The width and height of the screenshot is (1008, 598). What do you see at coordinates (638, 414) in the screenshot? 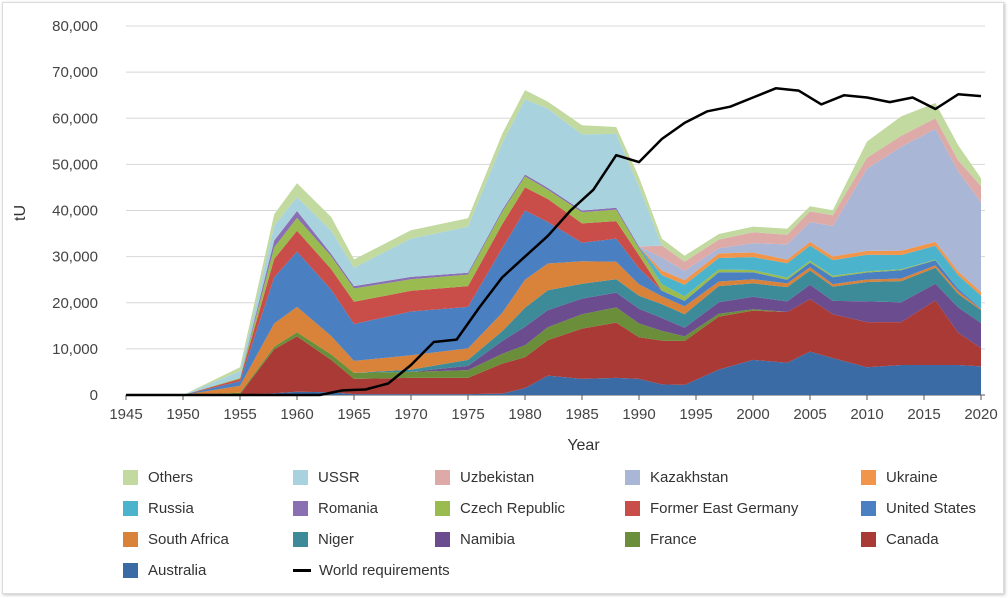
I see `x-tick-label: 1990` at bounding box center [638, 414].